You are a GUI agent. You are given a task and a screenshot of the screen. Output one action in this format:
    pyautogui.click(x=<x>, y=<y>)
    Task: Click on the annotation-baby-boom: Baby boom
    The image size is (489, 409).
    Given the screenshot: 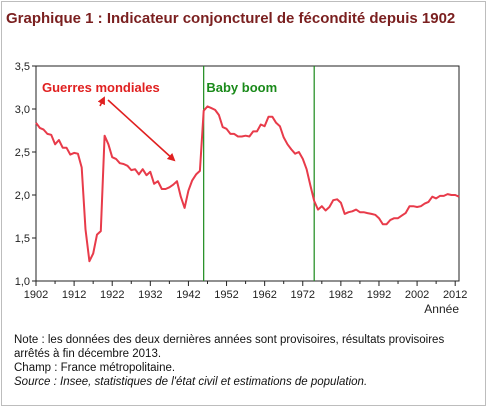 What is the action you would take?
    pyautogui.click(x=241, y=87)
    